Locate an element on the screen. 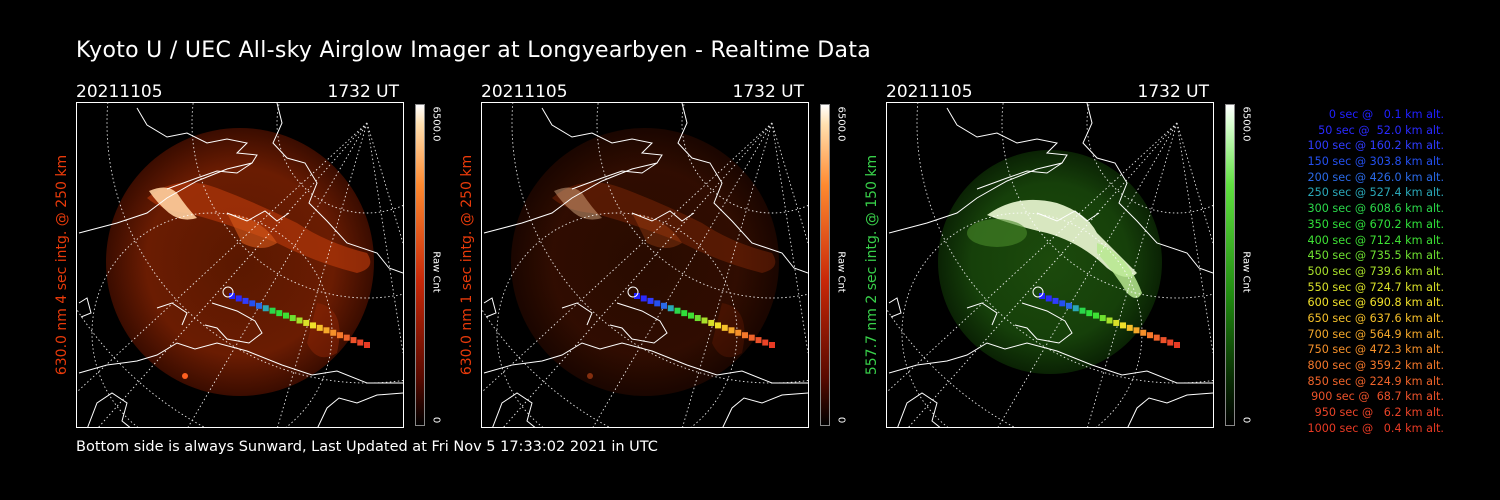  panel-ylabel-text: 630.0 nm 4 sec intg. @ 250 km is located at coordinates (62, 265).